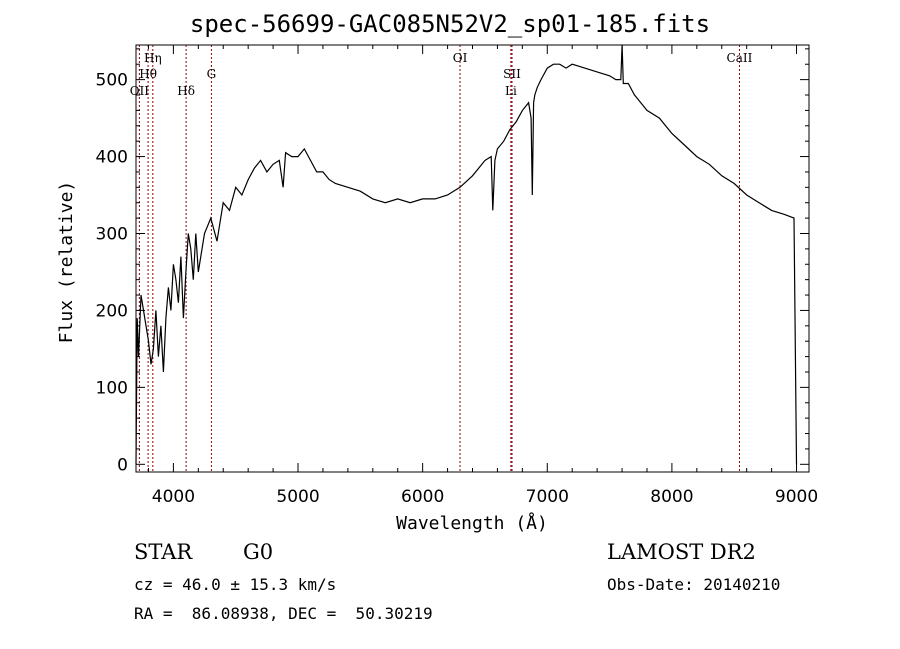  What do you see at coordinates (66, 262) in the screenshot?
I see `y-axis-label: Flux (relative)` at bounding box center [66, 262].